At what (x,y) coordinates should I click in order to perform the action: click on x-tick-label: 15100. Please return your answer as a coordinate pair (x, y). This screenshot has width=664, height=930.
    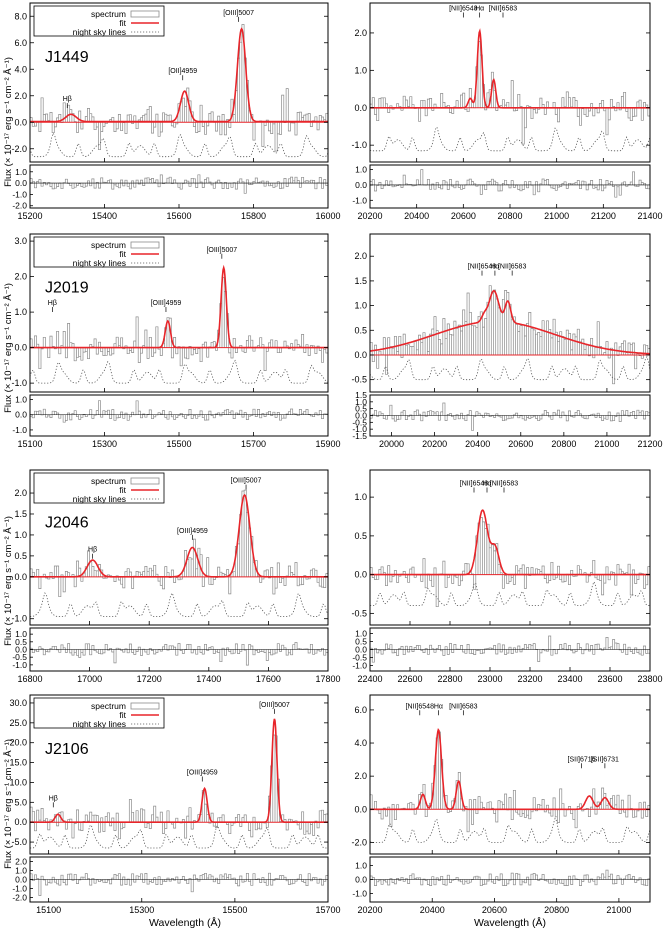
    Looking at the image, I should click on (48, 910).